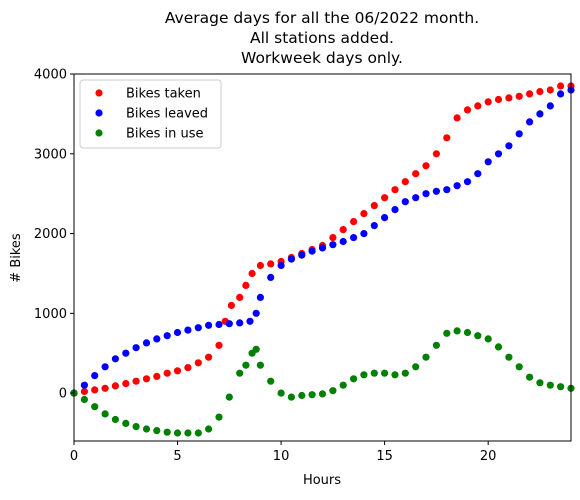 This screenshot has width=580, height=500. I want to click on x-tick-label: 5, so click(177, 456).